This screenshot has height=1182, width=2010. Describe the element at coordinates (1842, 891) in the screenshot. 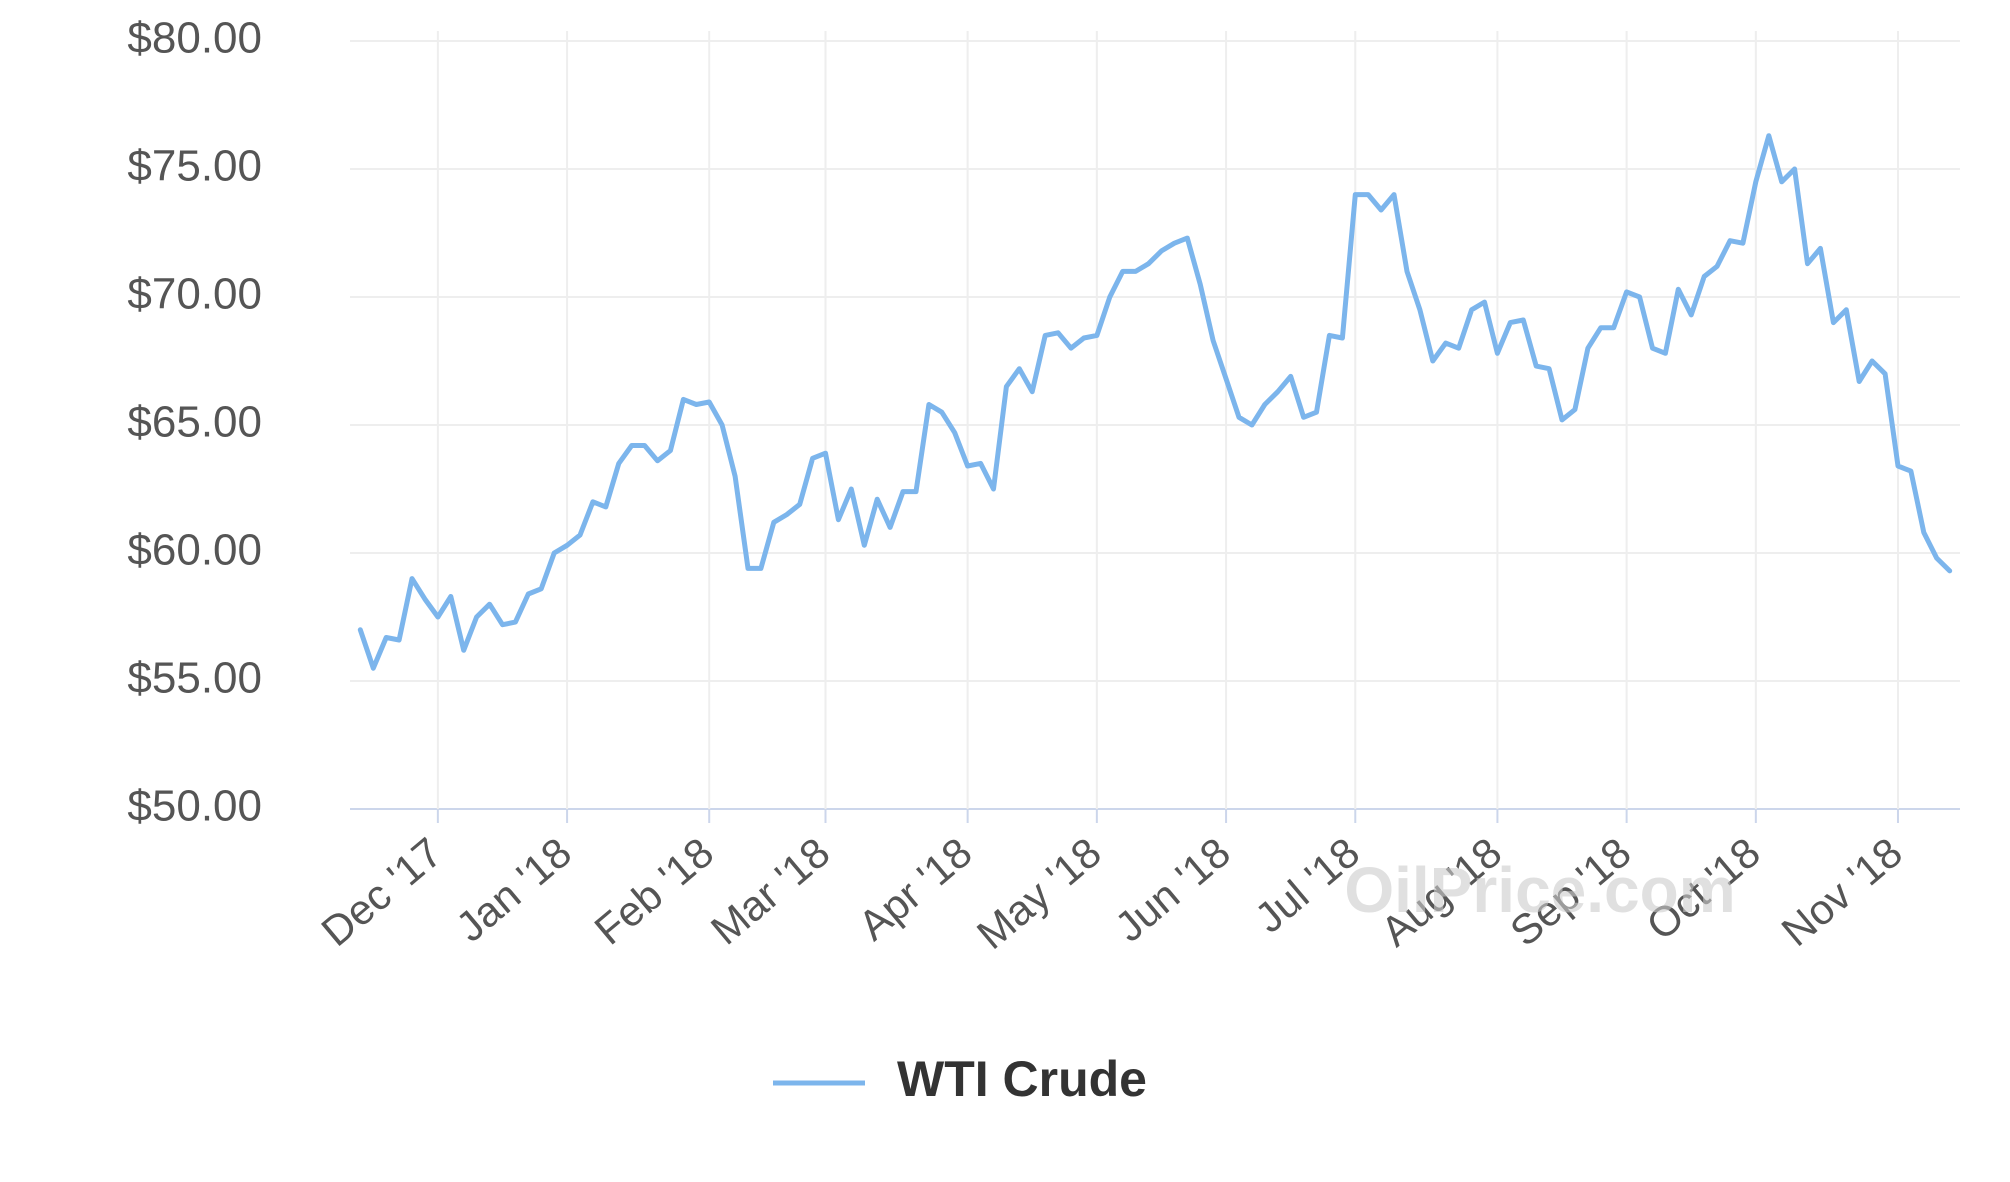

I see `x-tick-label: Nov '18` at that location.